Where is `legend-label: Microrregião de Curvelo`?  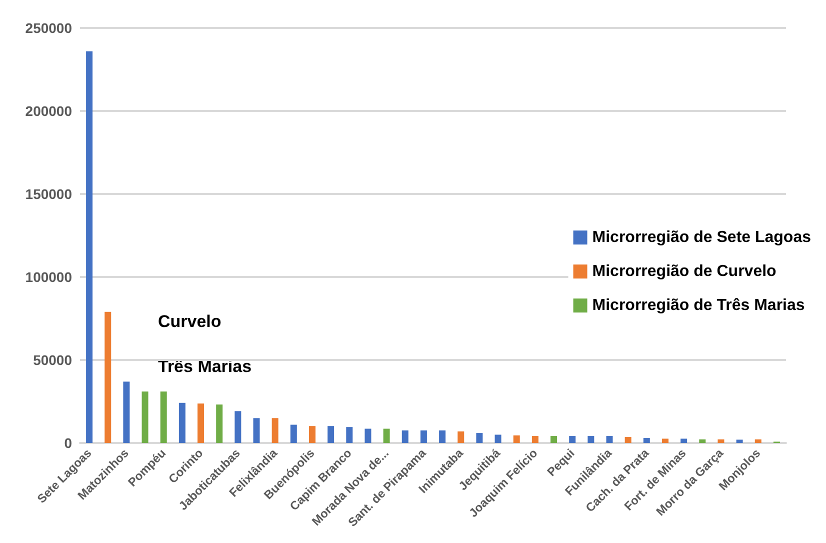
legend-label: Microrregião de Curvelo is located at coordinates (684, 271).